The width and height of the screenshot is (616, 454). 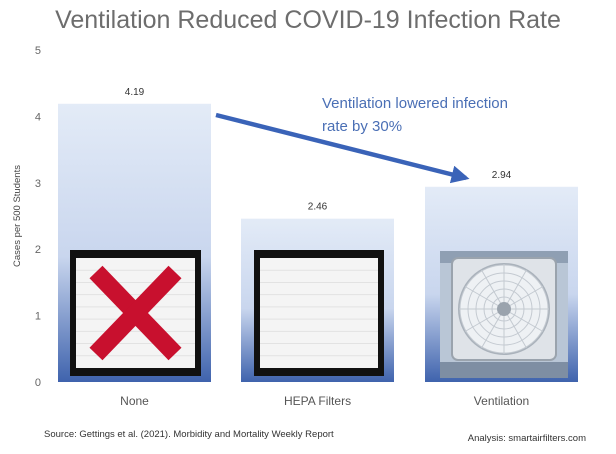 What do you see at coordinates (17, 216) in the screenshot?
I see `y-axis-label: Cases per 500 Students` at bounding box center [17, 216].